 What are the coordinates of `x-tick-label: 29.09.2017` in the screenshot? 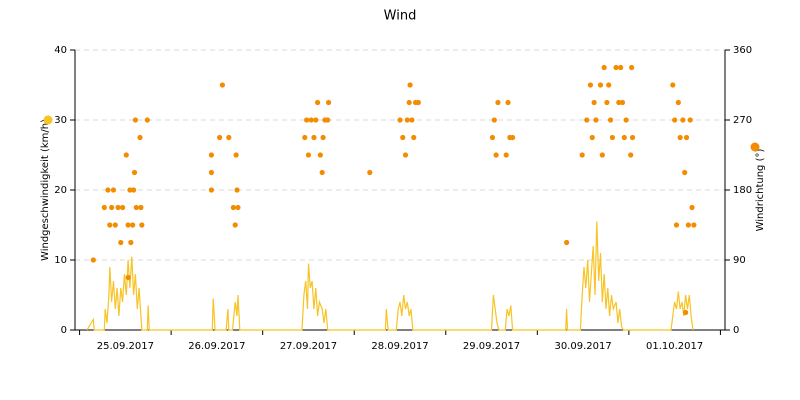 It's located at (491, 346).